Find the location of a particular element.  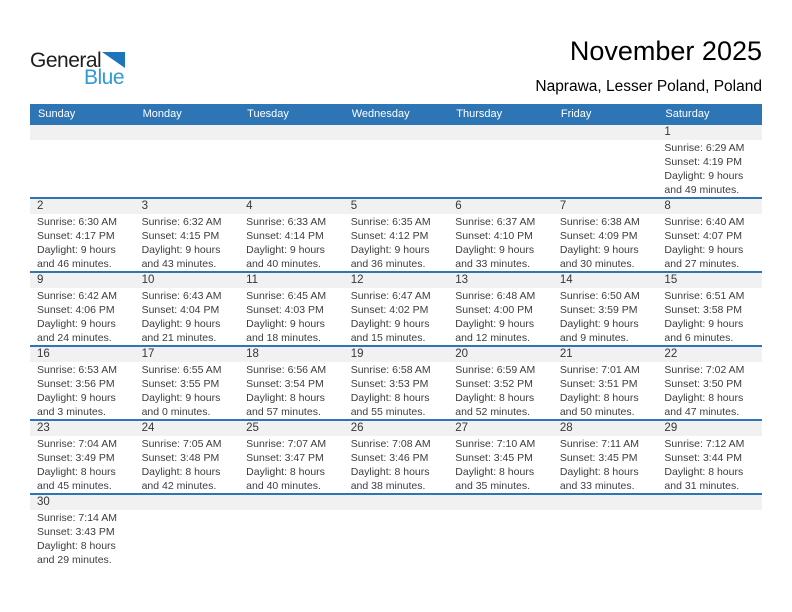

detail-line: Sunset: 3:49 PM is located at coordinates (76, 458).